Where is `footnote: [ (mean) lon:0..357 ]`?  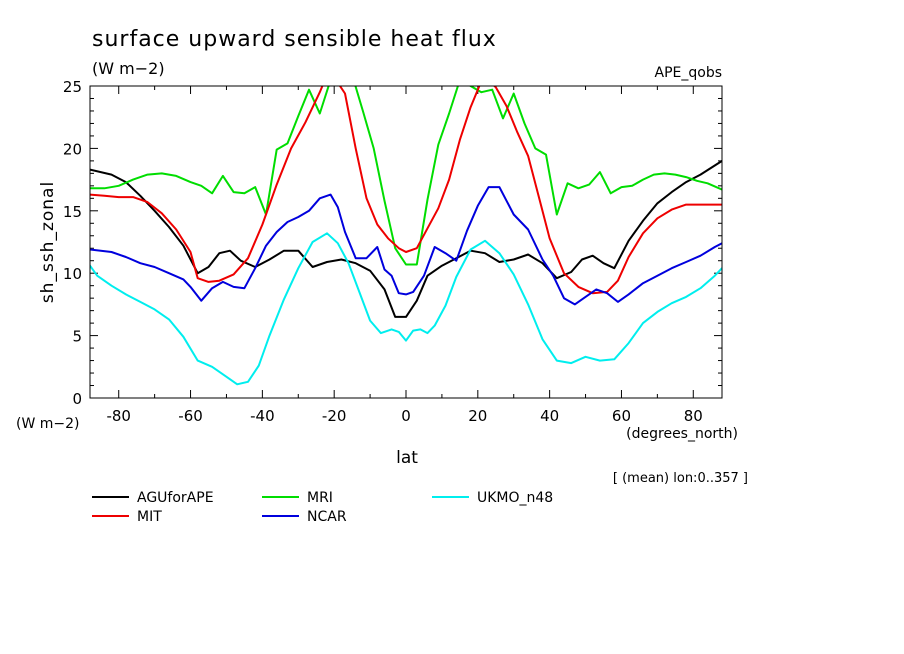 footnote: [ (mean) lon:0..357 ] is located at coordinates (680, 478).